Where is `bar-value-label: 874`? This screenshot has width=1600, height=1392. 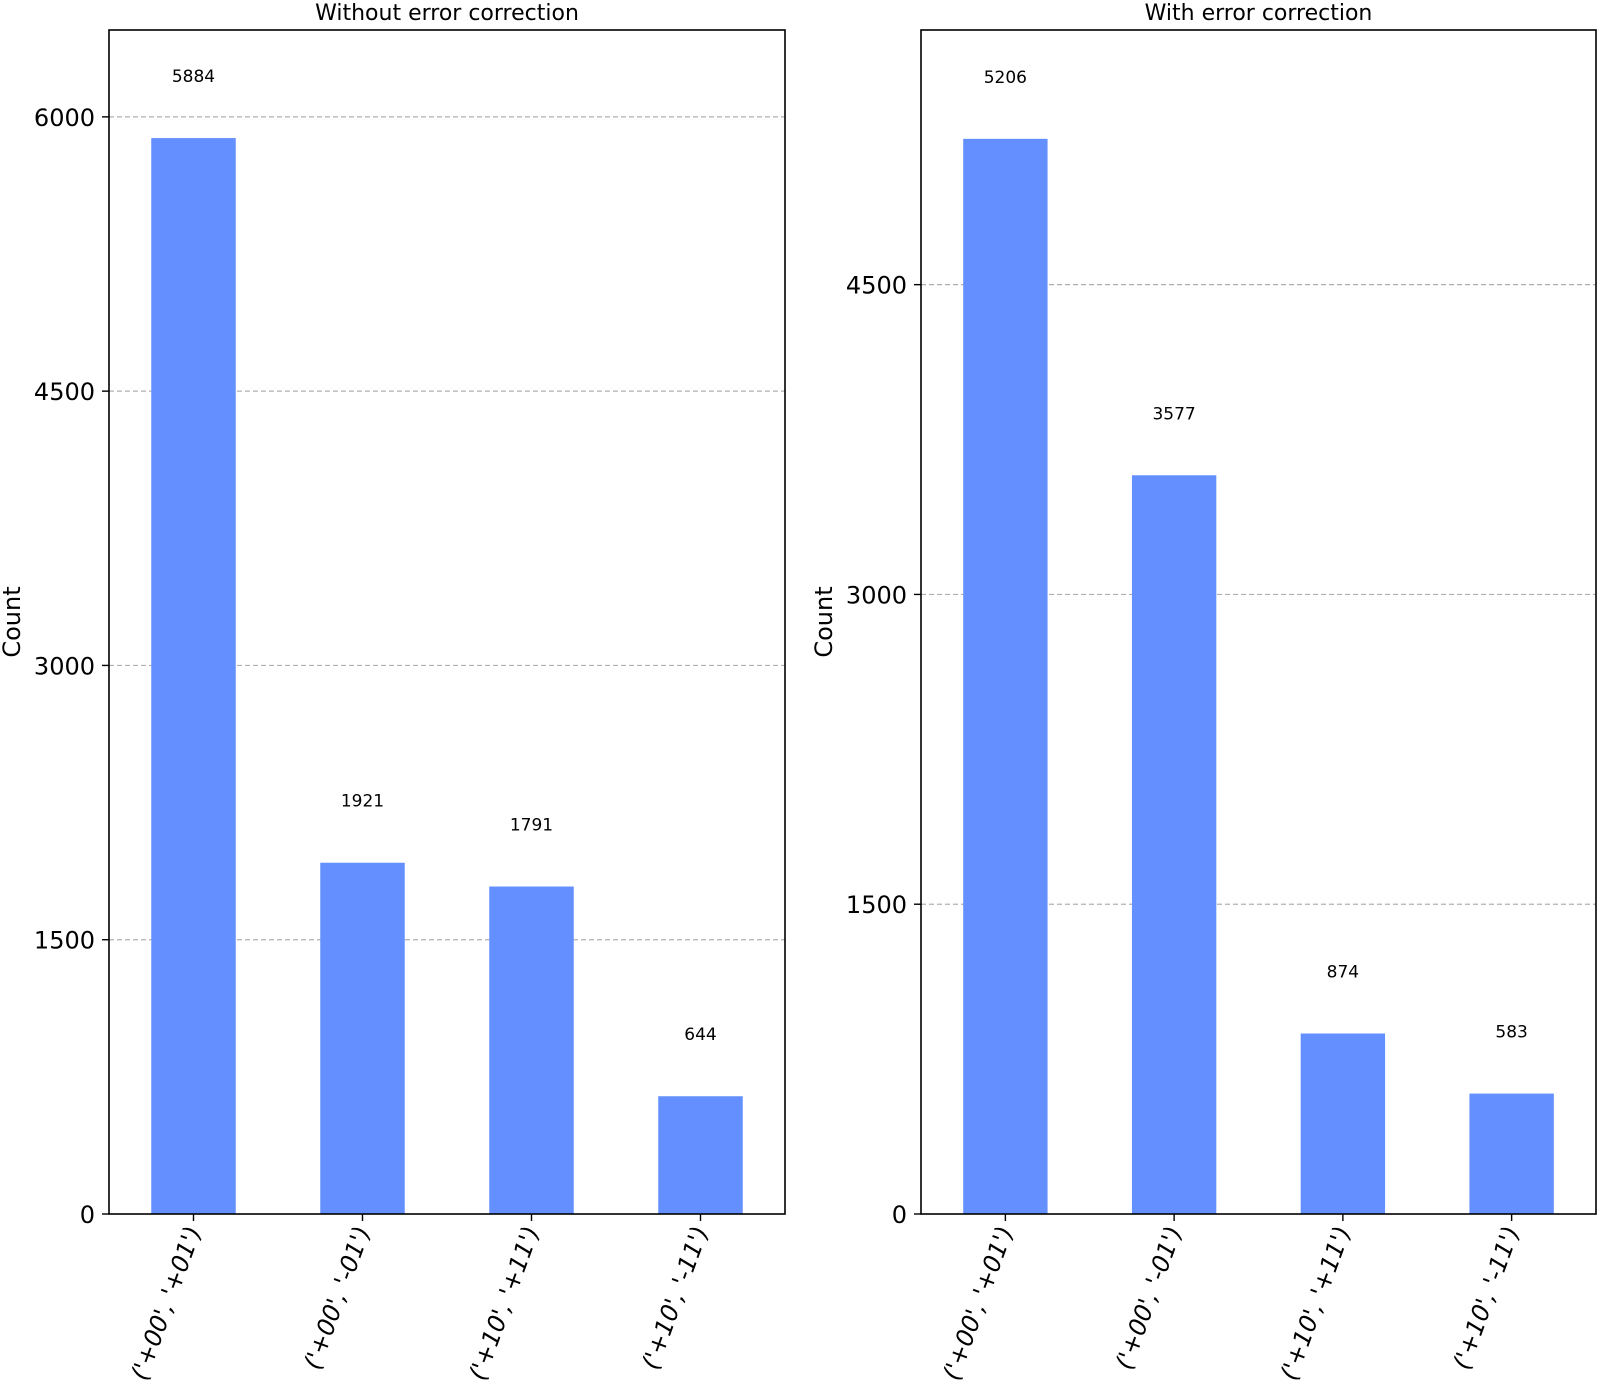 bar-value-label: 874 is located at coordinates (1343, 972).